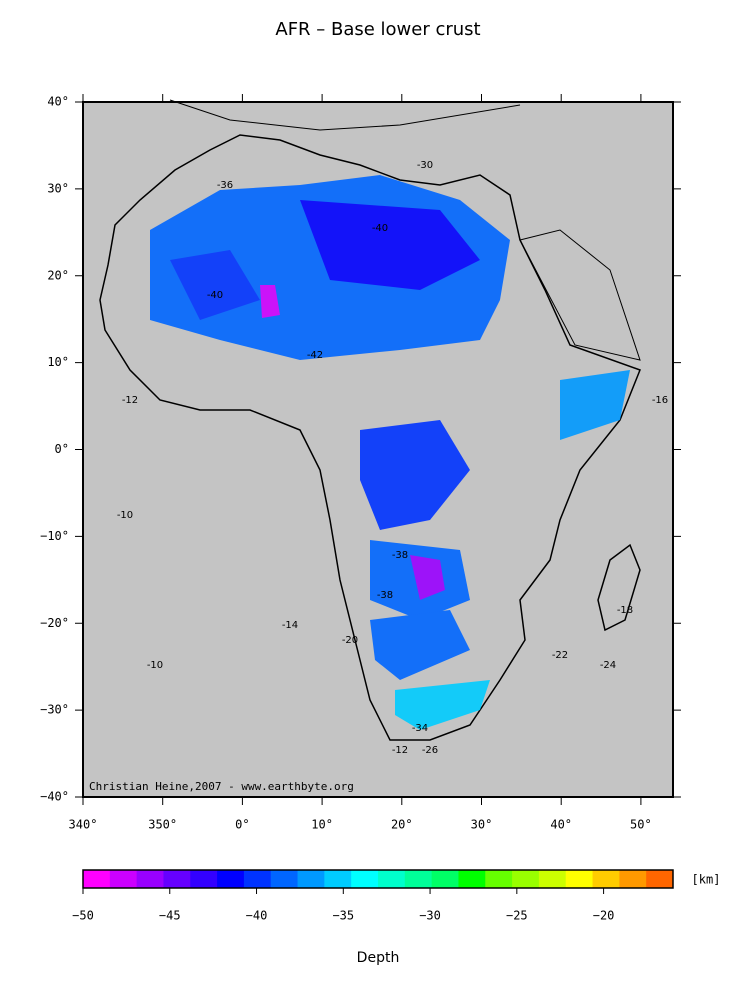  Describe the element at coordinates (322, 825) in the screenshot. I see `lon-tick-label: 10°` at that location.